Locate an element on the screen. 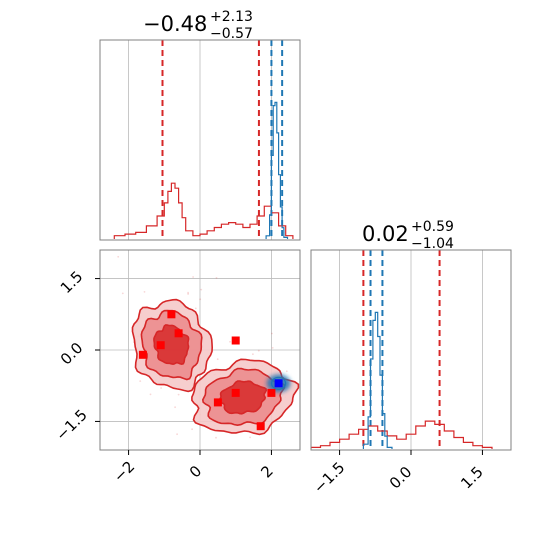 The width and height of the screenshot is (550, 550). param1-blue-histogram is located at coordinates (277, 170).